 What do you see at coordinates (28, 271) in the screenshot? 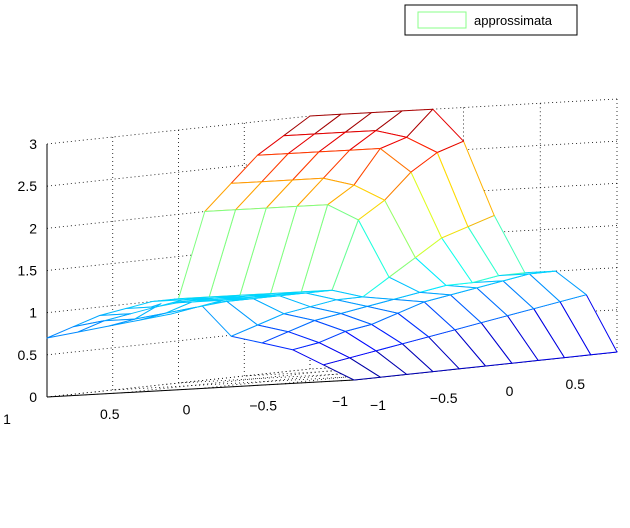
I see `z-tick-label: 1.5` at bounding box center [28, 271].